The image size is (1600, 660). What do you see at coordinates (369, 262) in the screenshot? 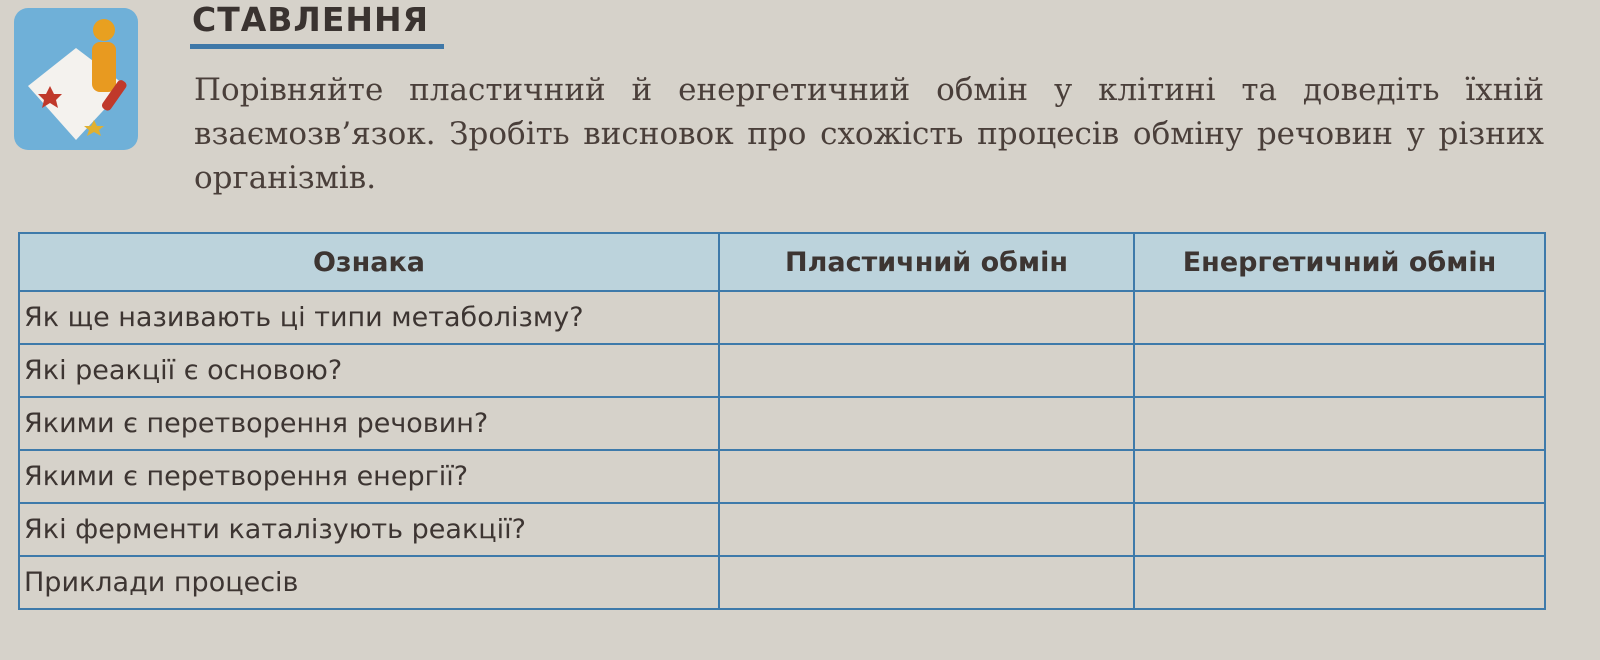
I see `header-feature: Ознака` at bounding box center [369, 262].